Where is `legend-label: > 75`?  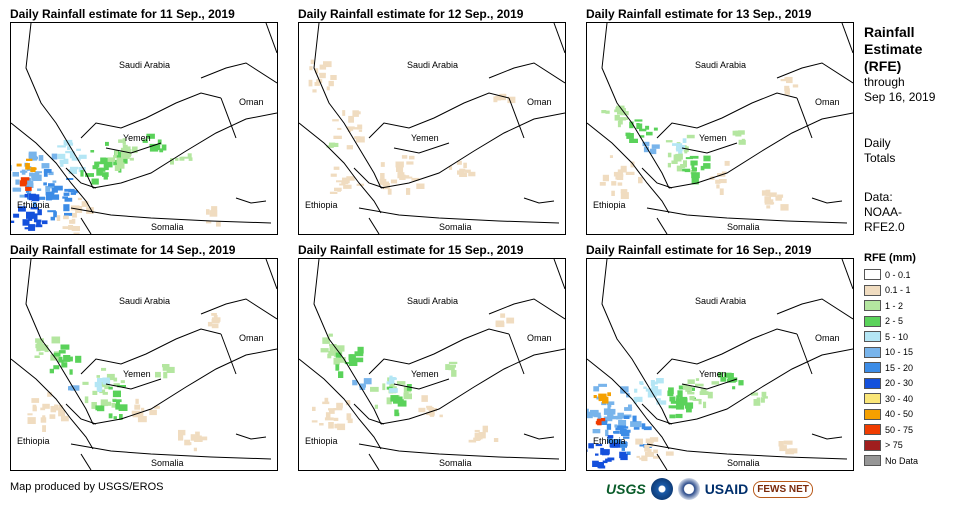
legend-label: > 75 is located at coordinates (894, 445).